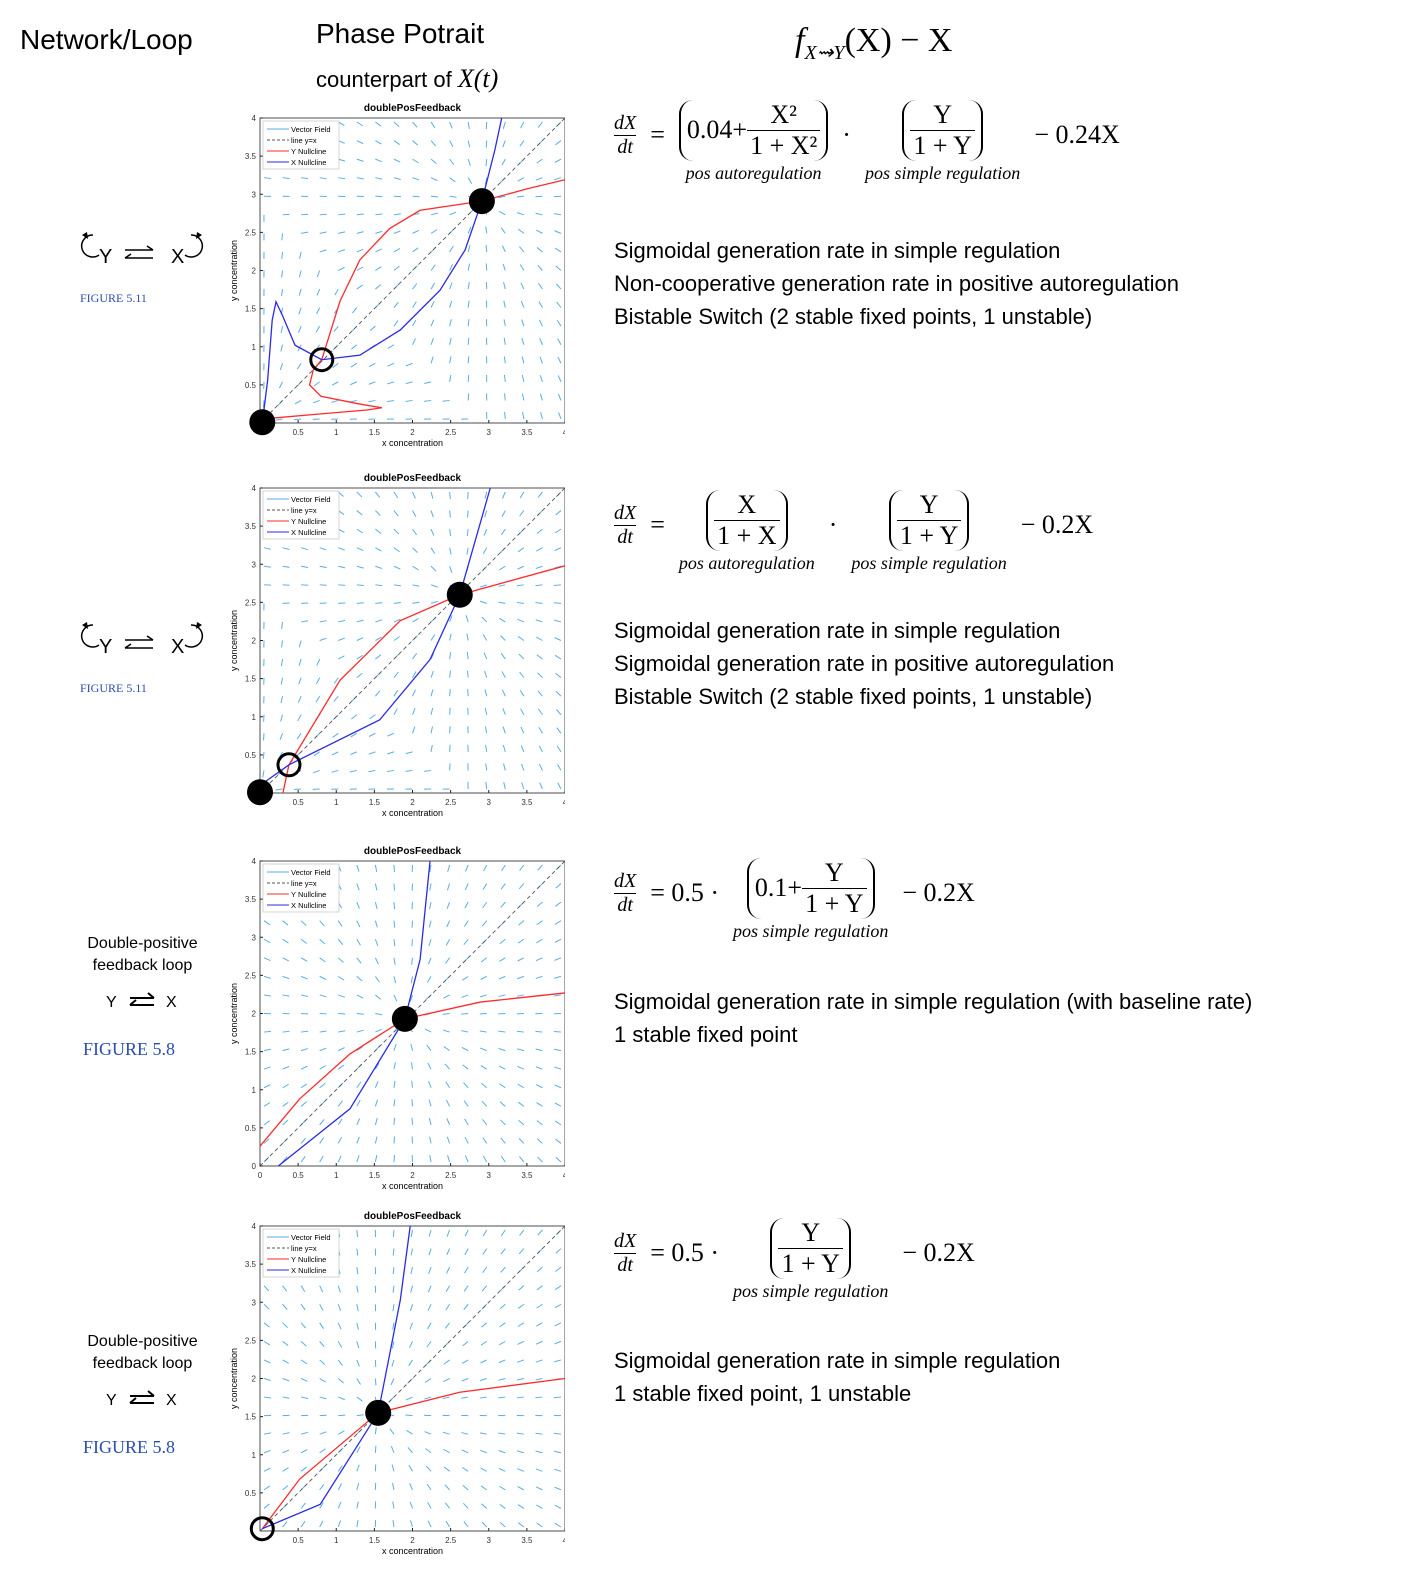 This screenshot has height=1590, width=1402. What do you see at coordinates (113, 688) in the screenshot?
I see `figure-label: FIGURE 5.11` at bounding box center [113, 688].